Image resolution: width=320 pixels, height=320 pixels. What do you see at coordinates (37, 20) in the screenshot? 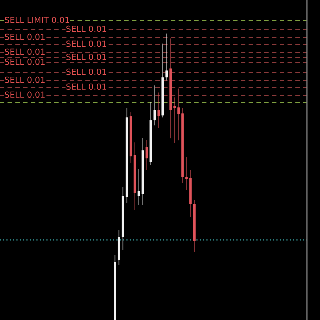
I see `ref-line-label: SELL LIMIT 0.01` at bounding box center [37, 20].